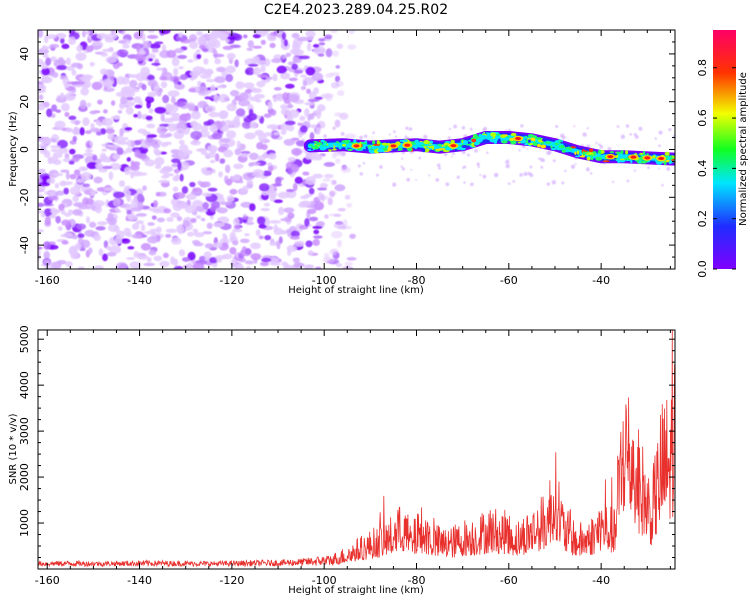 Image resolution: width=750 pixels, height=600 pixels. I want to click on colorbar-tick-label: 0.4, so click(702, 169).